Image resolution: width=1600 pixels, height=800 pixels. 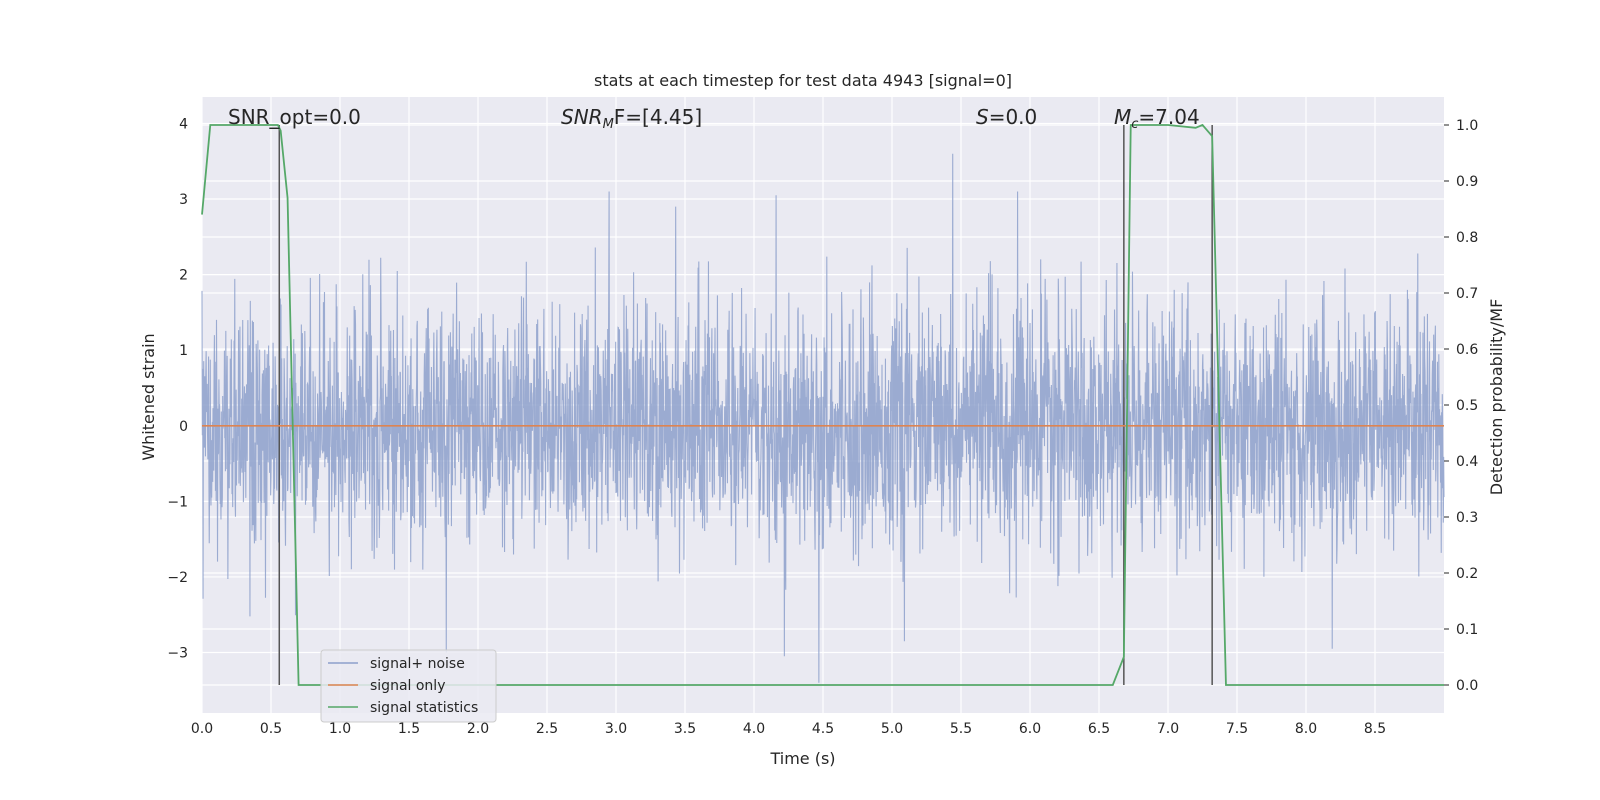 I want to click on x-tick-label: 8.5, so click(x=1375, y=729).